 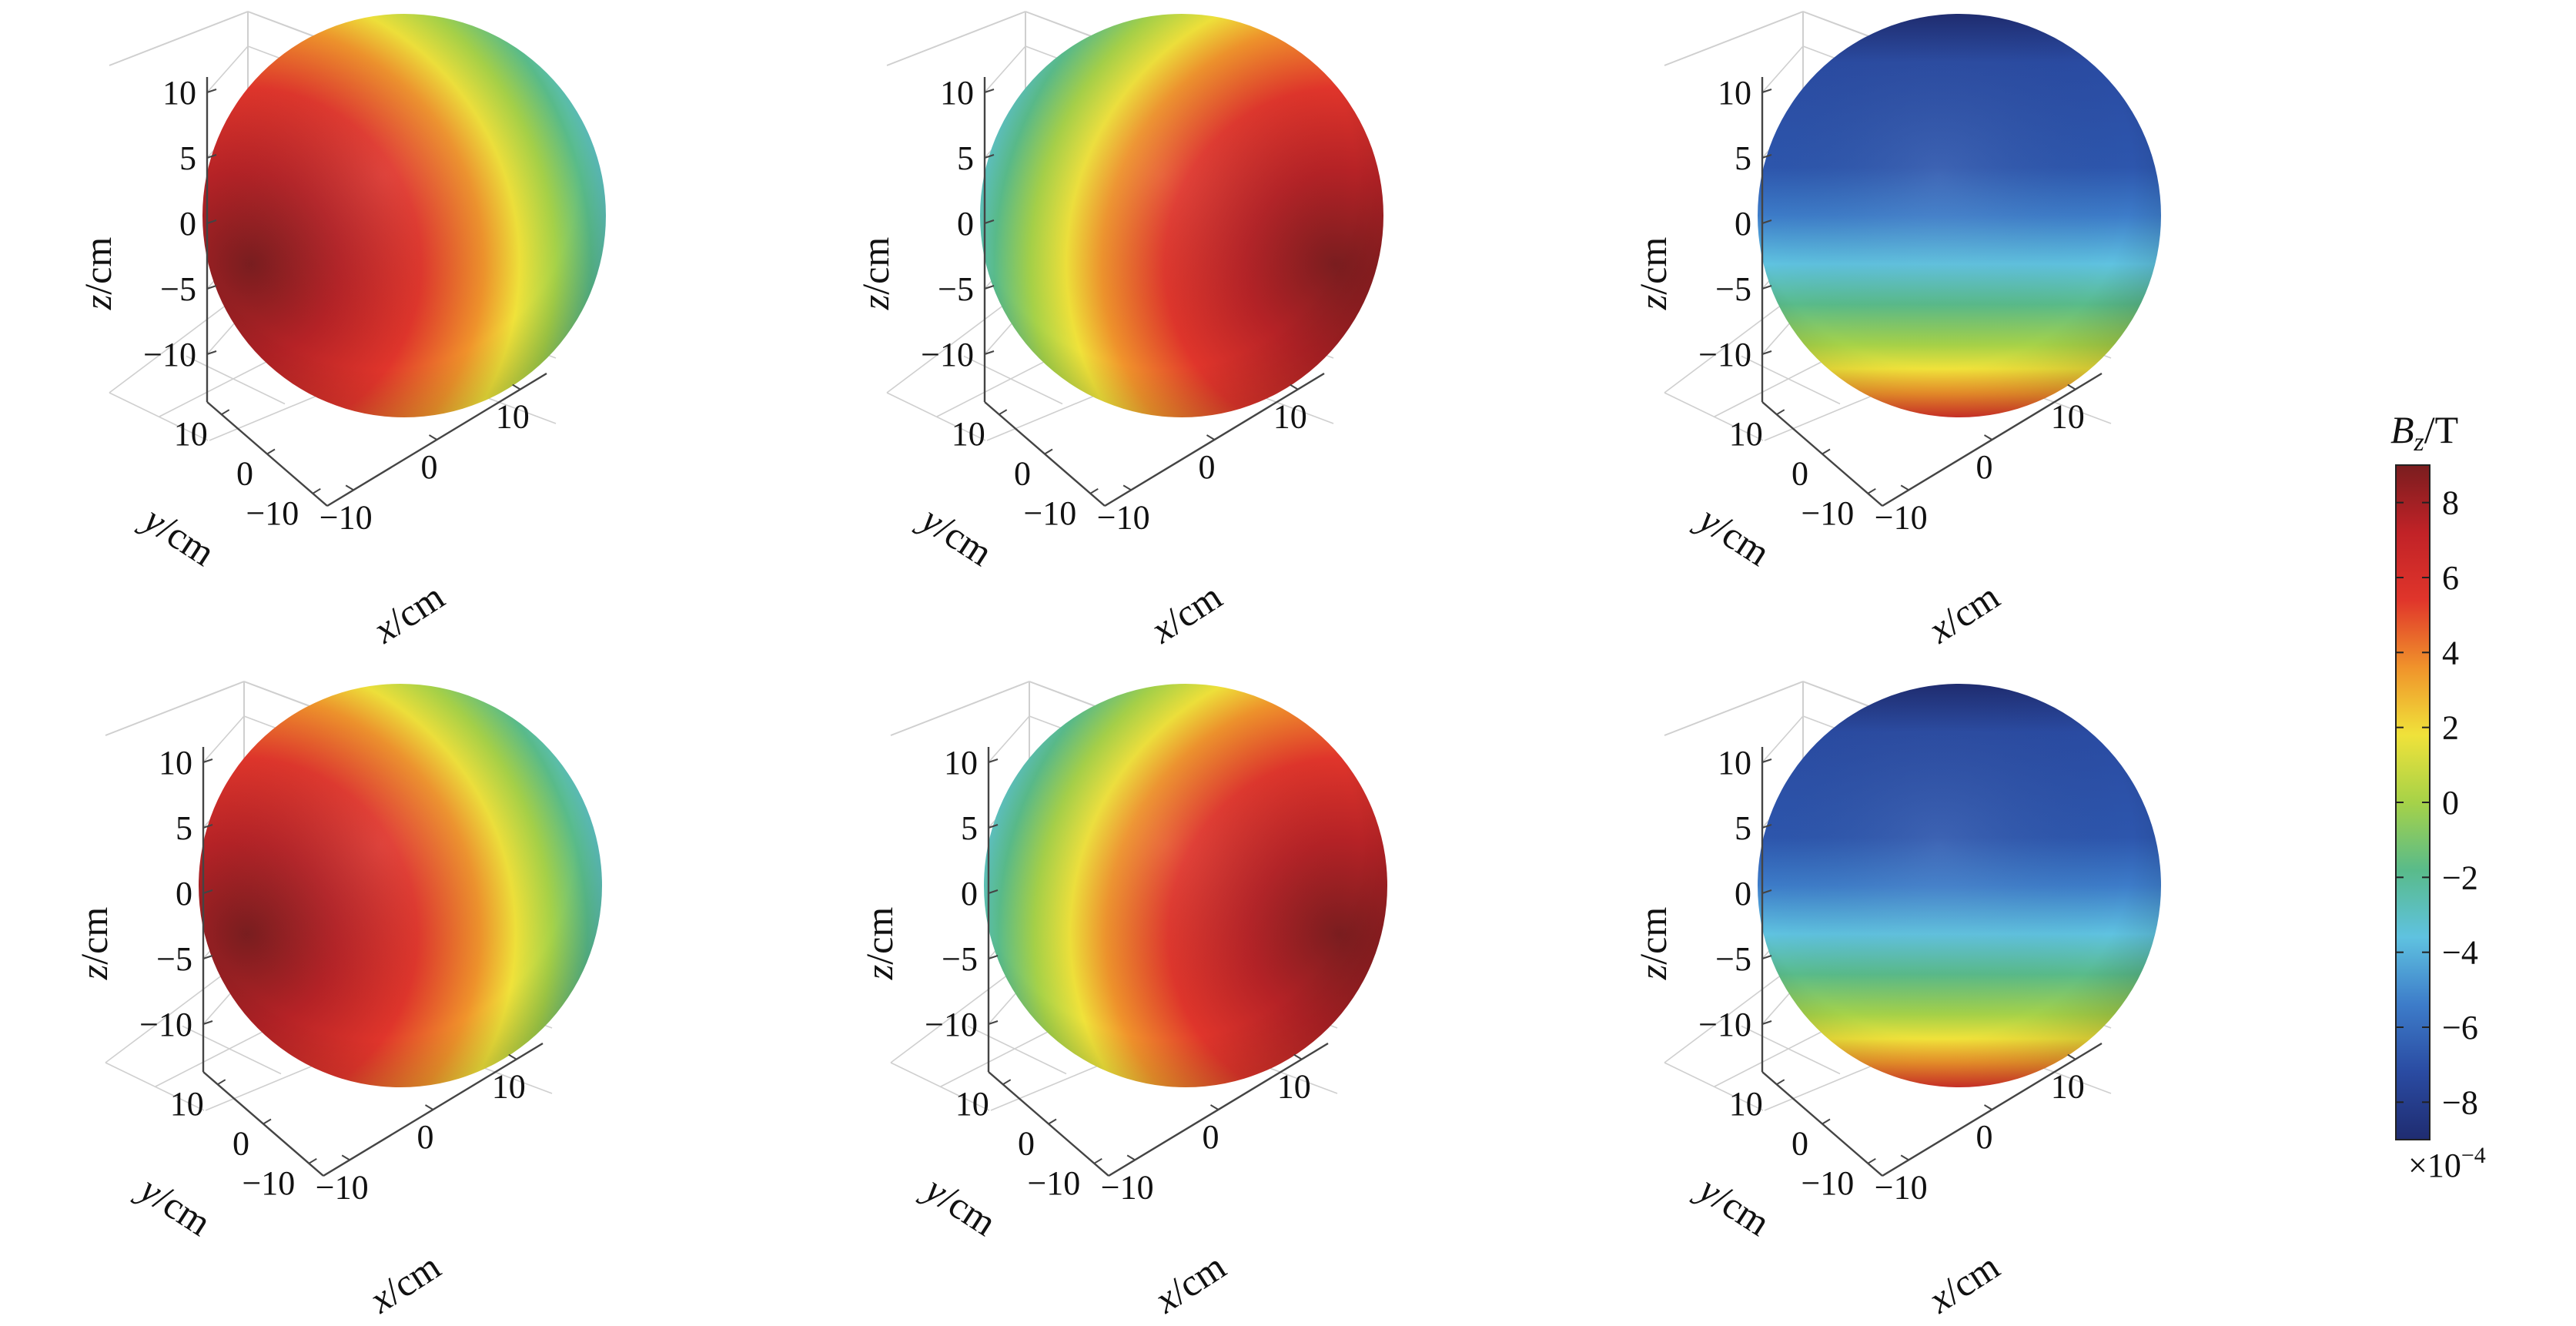 What do you see at coordinates (2460, 1027) in the screenshot?
I see `colorbar-tick-label: −6` at bounding box center [2460, 1027].